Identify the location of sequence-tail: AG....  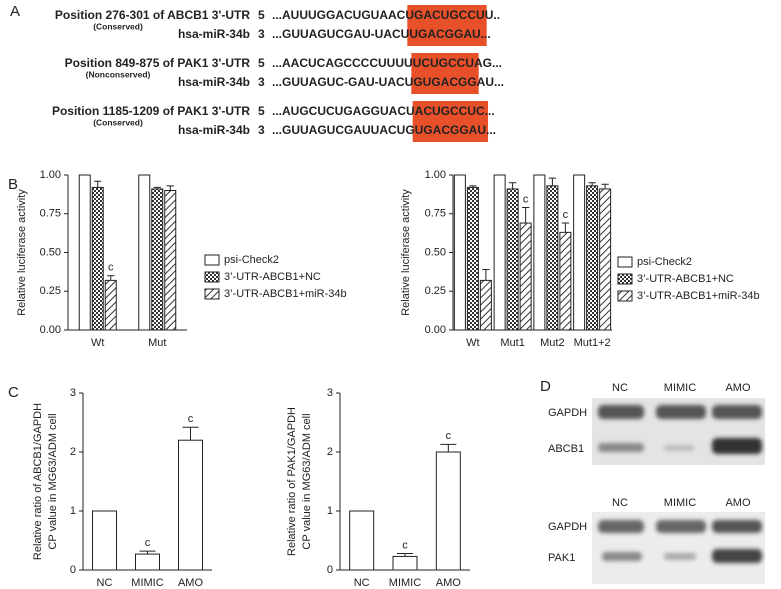
(488, 63).